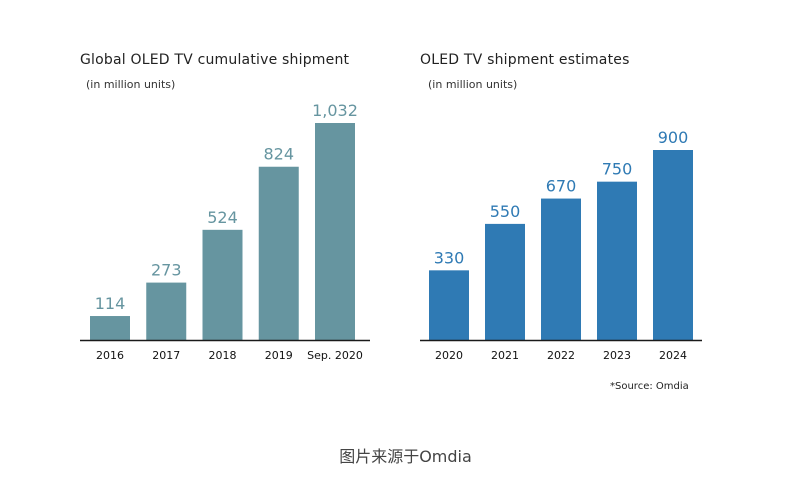  Describe the element at coordinates (473, 84) in the screenshot. I see `chart-subtitle-estimates: (in million units)` at that location.